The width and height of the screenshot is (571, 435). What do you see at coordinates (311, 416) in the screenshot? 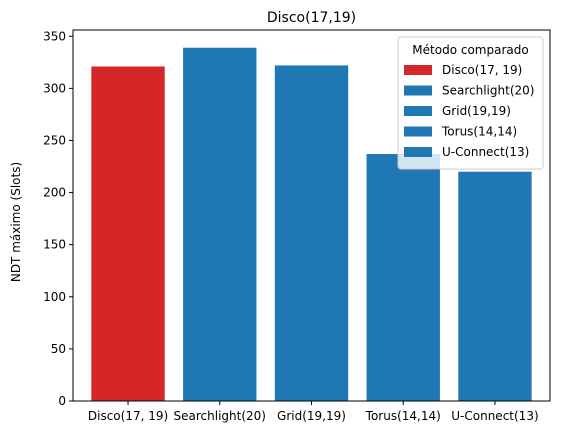
I see `x-tick-label: Grid(19,19)` at bounding box center [311, 416].